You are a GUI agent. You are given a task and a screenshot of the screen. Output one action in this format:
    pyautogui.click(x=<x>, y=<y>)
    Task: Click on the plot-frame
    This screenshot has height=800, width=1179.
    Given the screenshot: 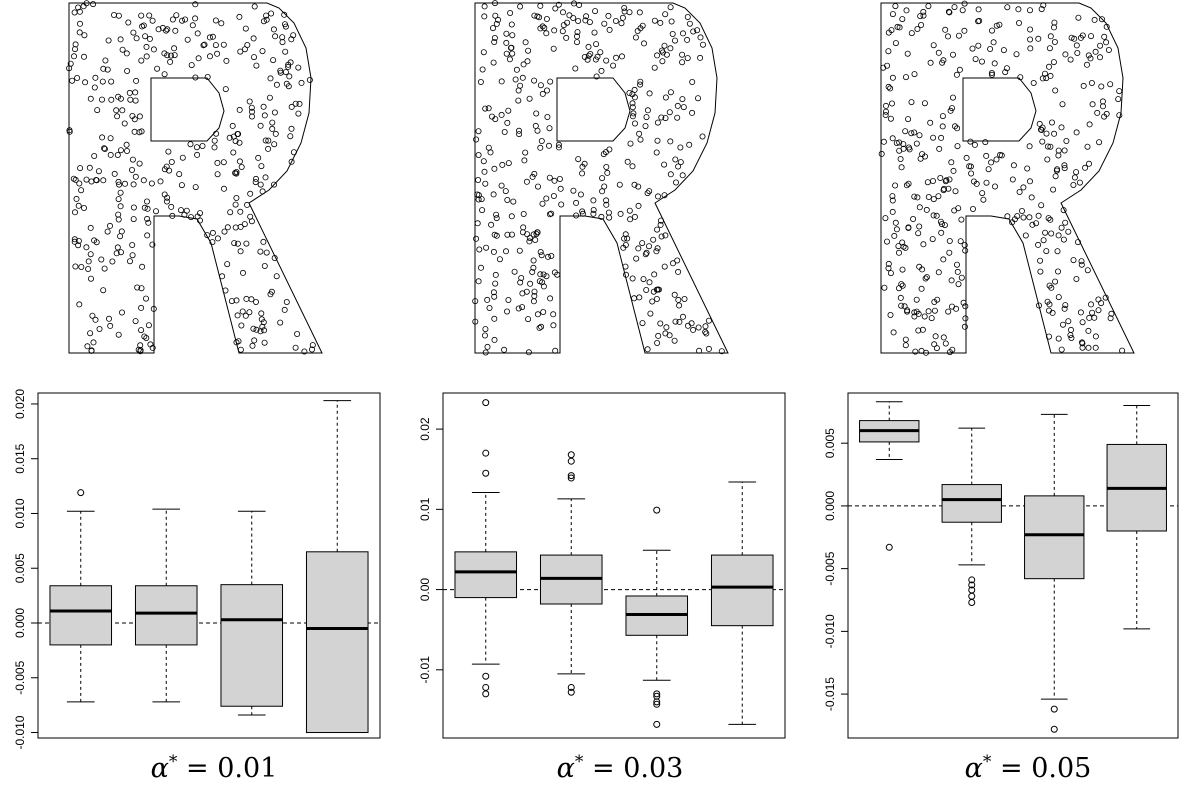 What is the action you would take?
    pyautogui.click(x=1013, y=565)
    